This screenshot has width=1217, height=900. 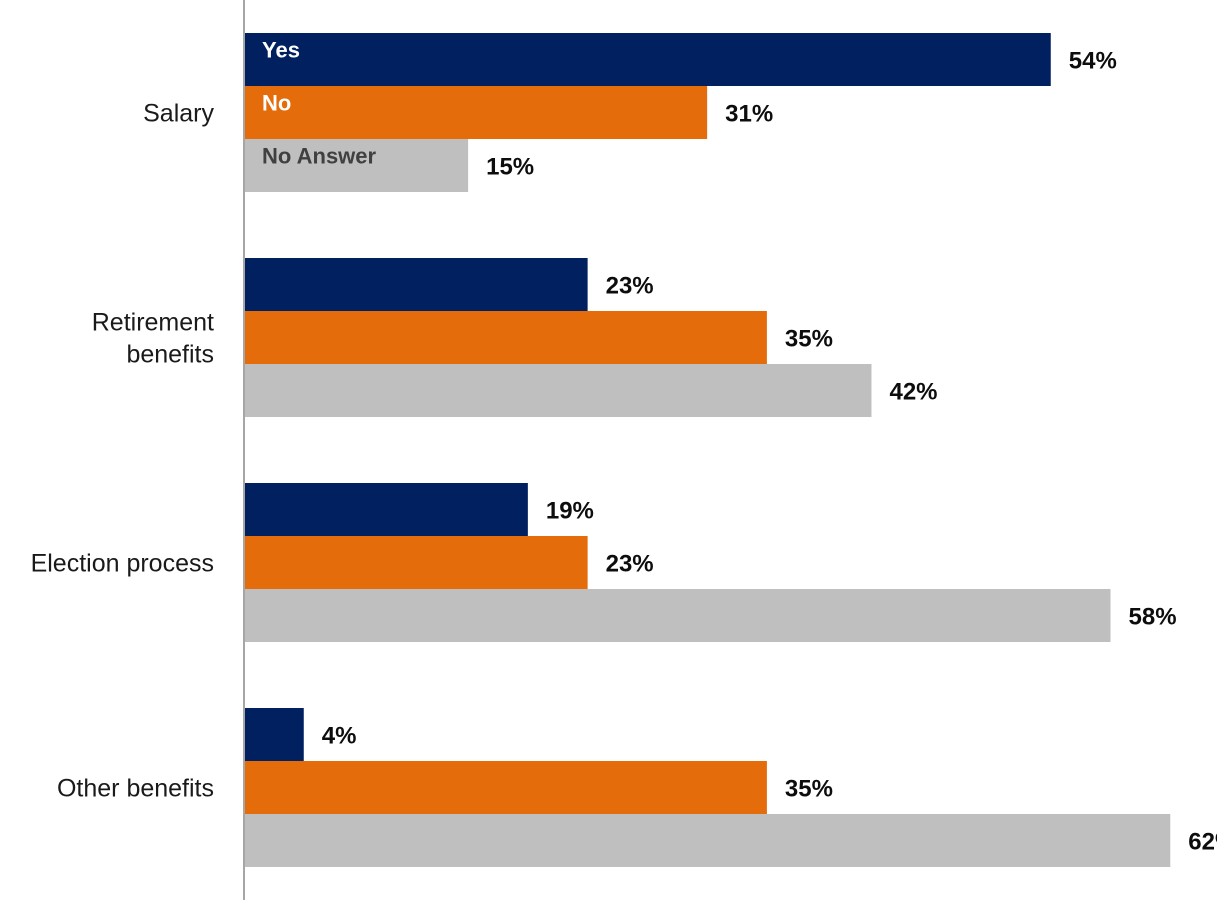 What do you see at coordinates (276, 103) in the screenshot?
I see `series-label-no: No` at bounding box center [276, 103].